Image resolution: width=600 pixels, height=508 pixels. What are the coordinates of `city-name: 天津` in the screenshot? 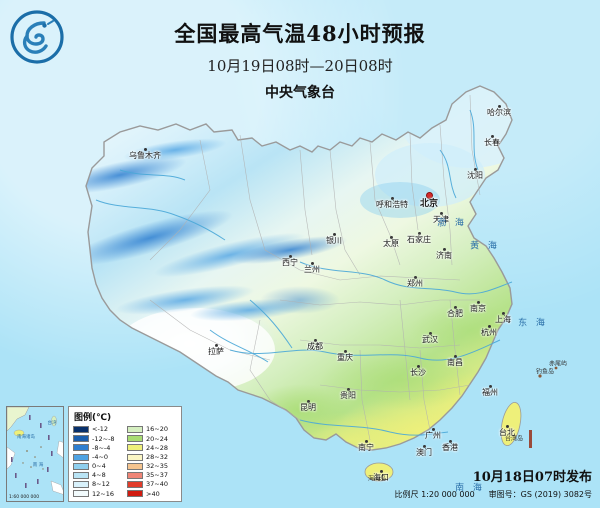 It's located at (441, 219).